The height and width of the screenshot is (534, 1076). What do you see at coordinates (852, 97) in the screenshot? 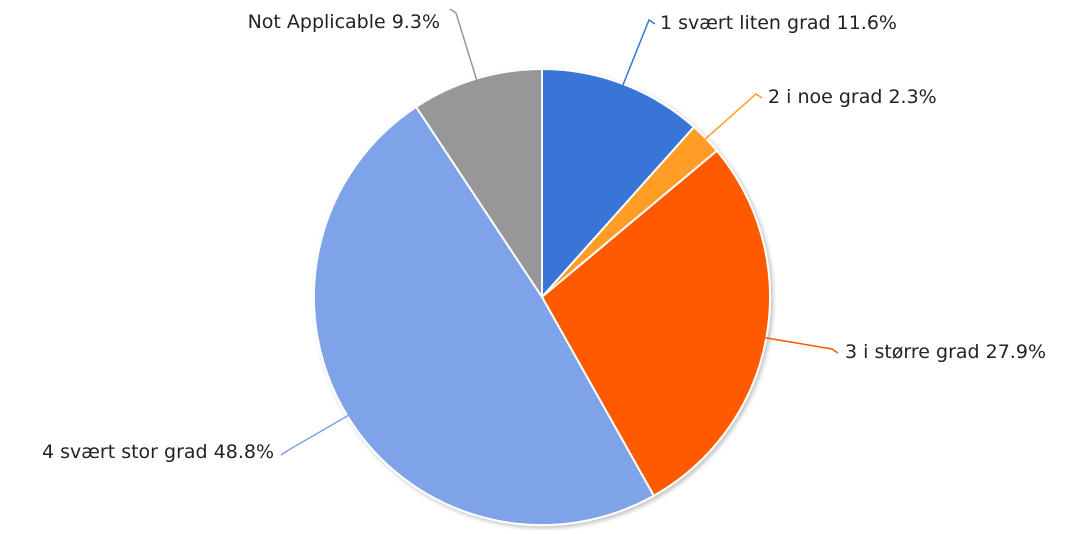
I see `slice-label-2-i-noe-grad: 2 i noe grad 2.3%` at bounding box center [852, 97].